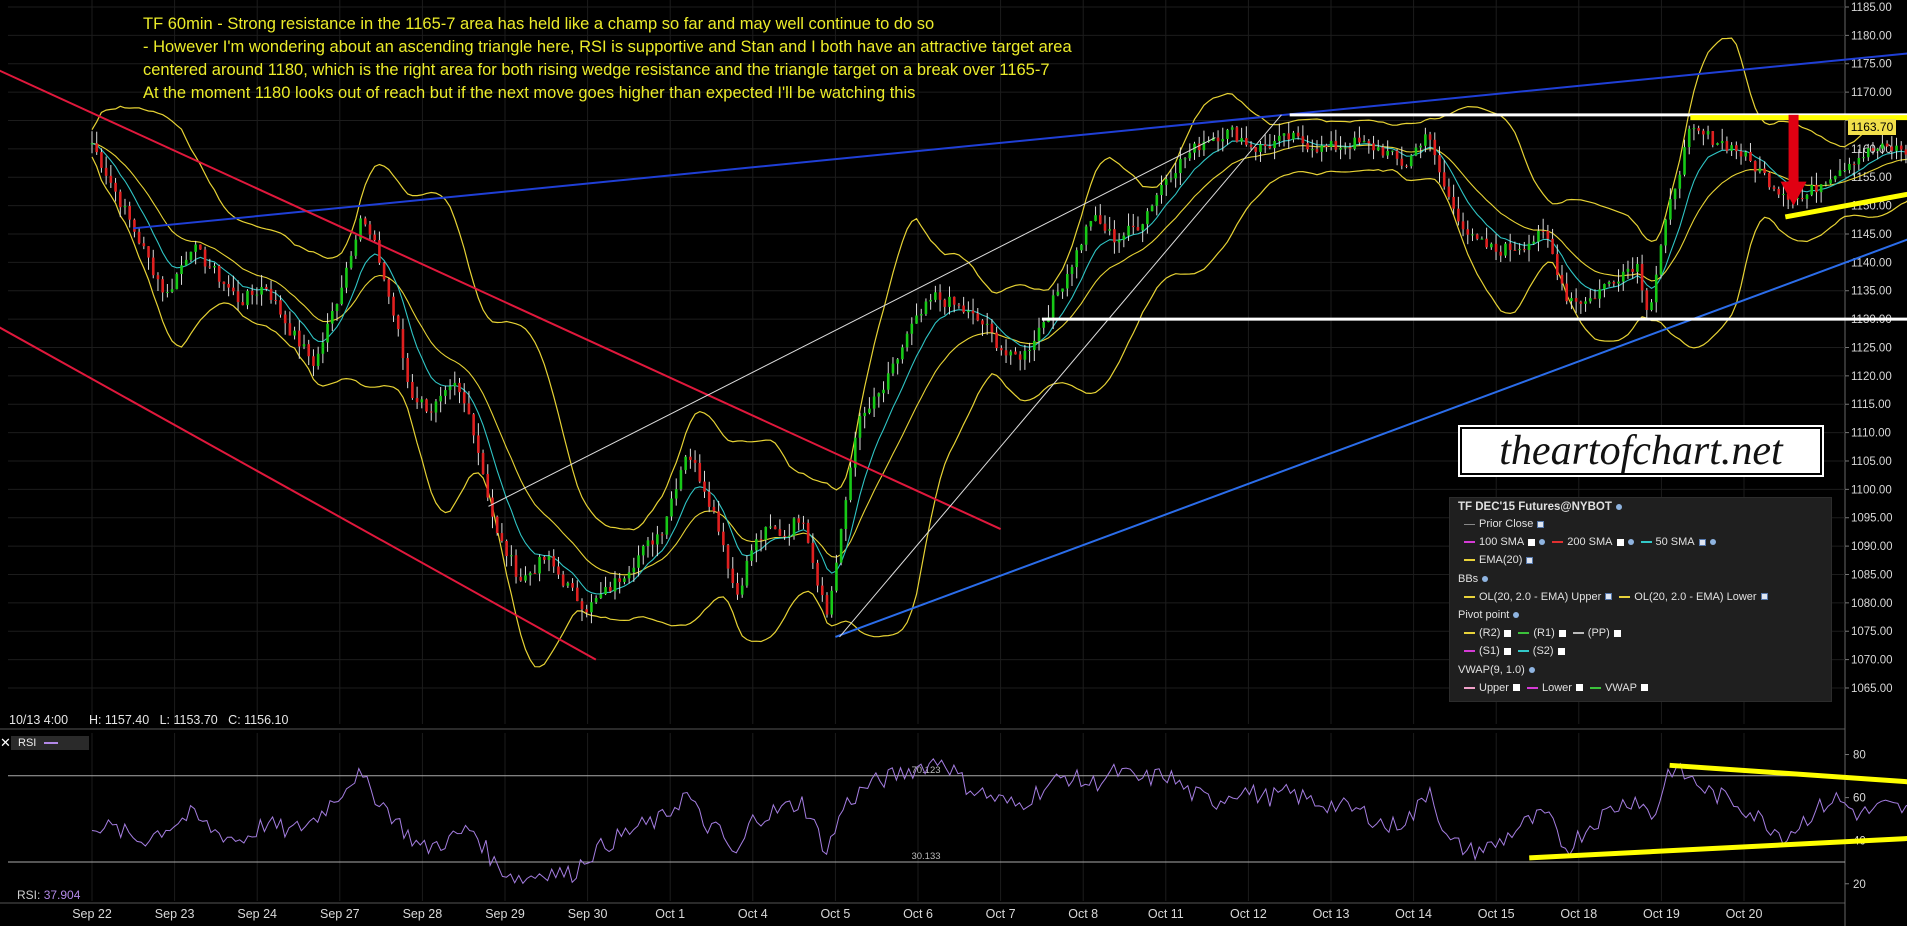 The height and width of the screenshot is (926, 1907). I want to click on sma200-checkbox, so click(1620, 542).